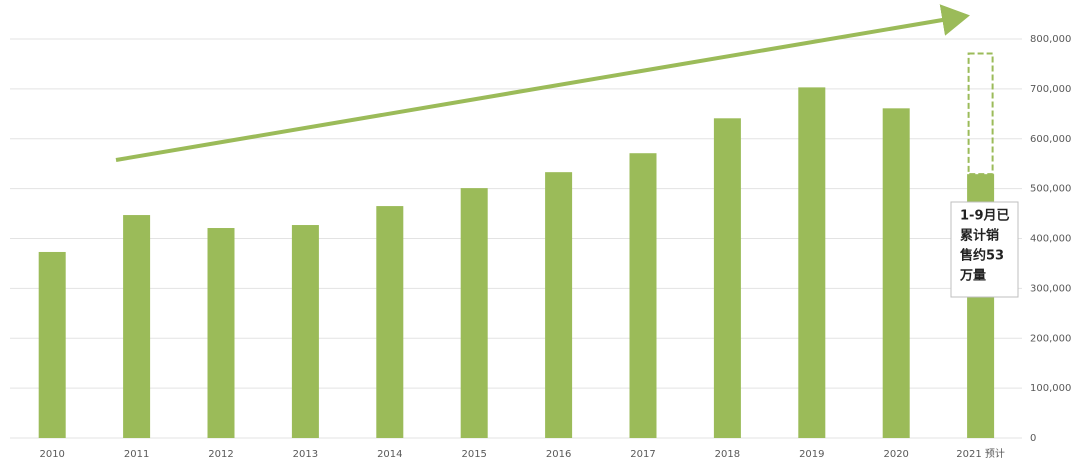  Describe the element at coordinates (727, 454) in the screenshot. I see `x-tick-label: 2018` at that location.